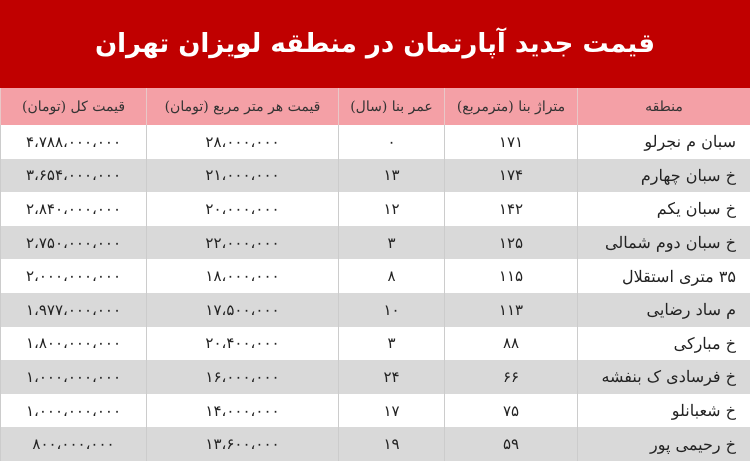 This screenshot has width=750, height=461. What do you see at coordinates (511, 175) in the screenshot?
I see `cell-area: ۱۷۴` at bounding box center [511, 175].